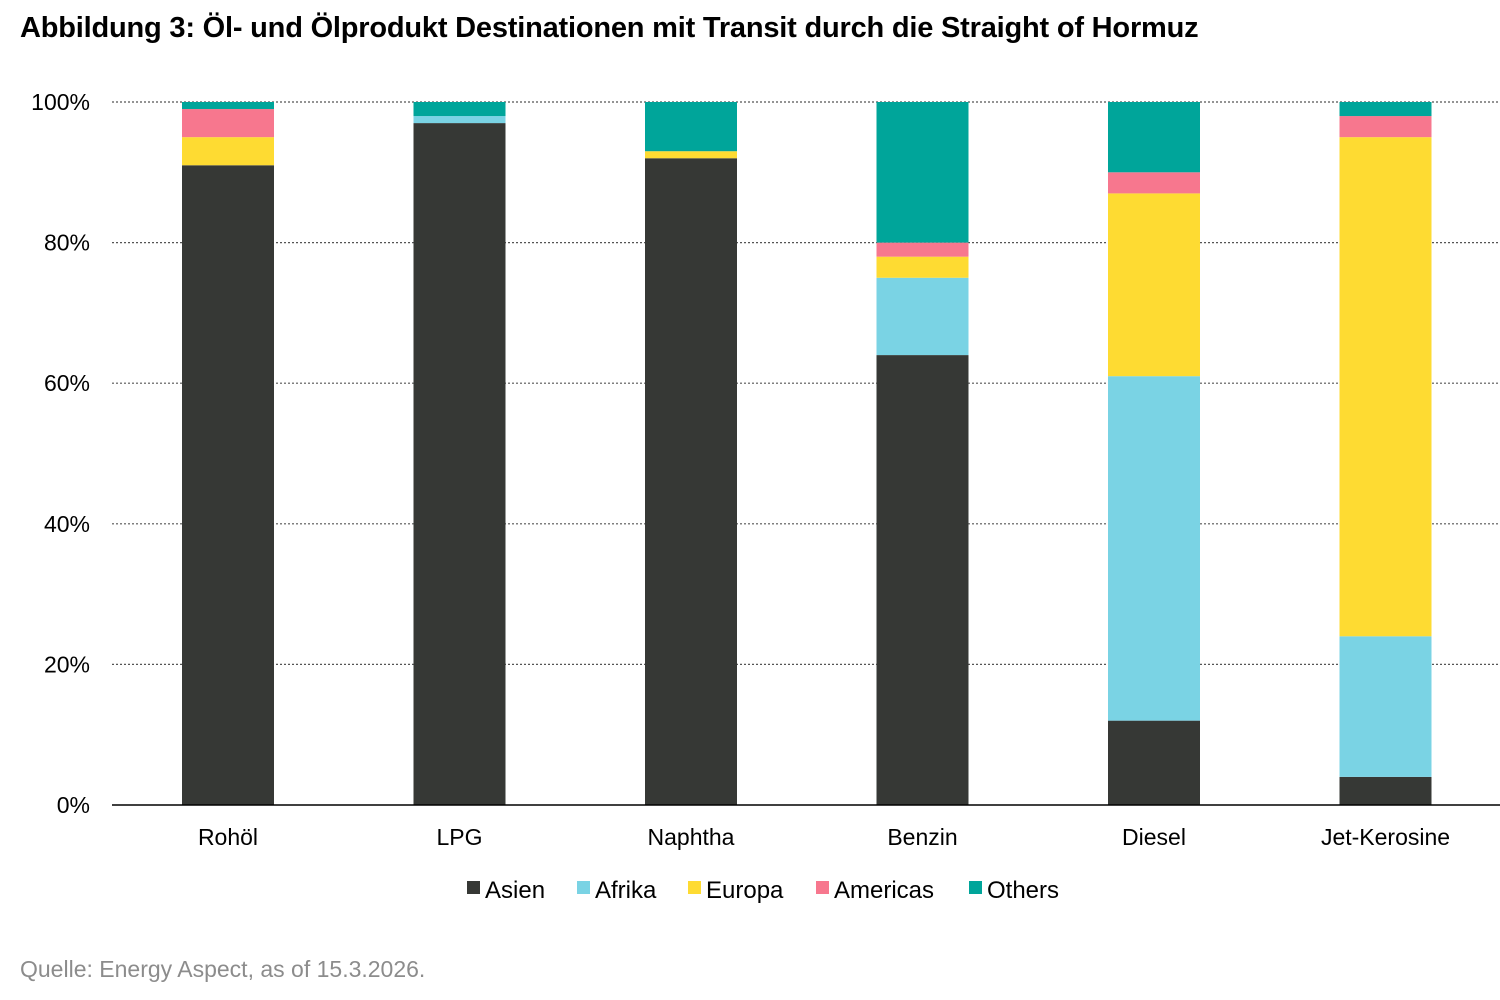 The image size is (1500, 1000). What do you see at coordinates (806, 827) in the screenshot?
I see `x-axis: Rohöl LPG Naphtha Benzin Diesel Jet-Kerosine` at bounding box center [806, 827].